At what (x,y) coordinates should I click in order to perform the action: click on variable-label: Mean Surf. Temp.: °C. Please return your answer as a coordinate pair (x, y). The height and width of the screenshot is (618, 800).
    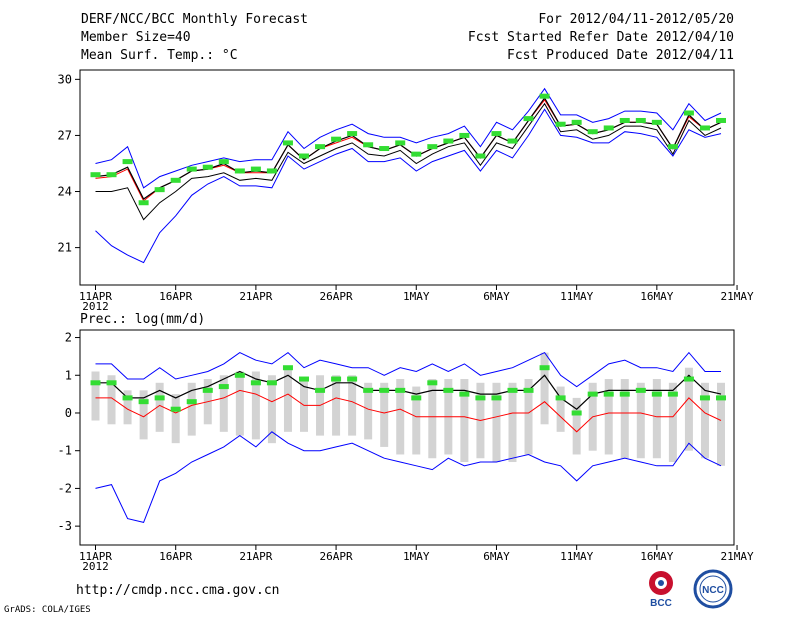
    Looking at the image, I should click on (159, 55).